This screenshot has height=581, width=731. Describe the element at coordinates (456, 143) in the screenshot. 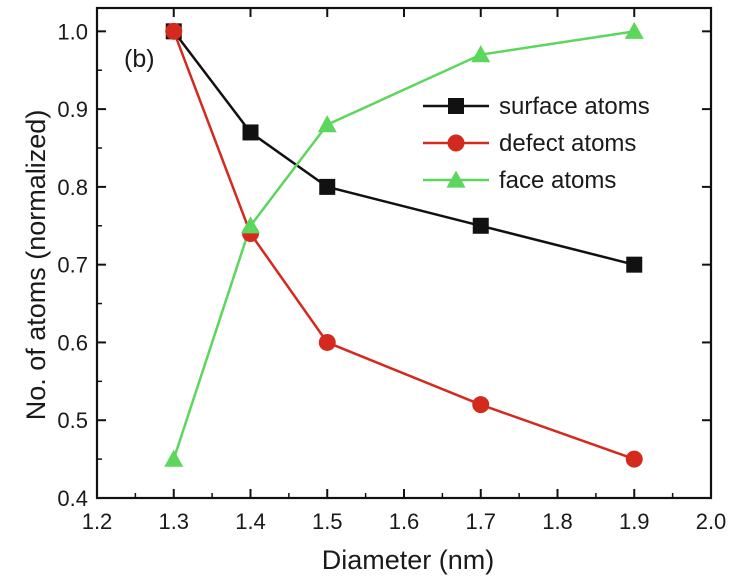

I see `legend-marker-defect-atoms` at that location.